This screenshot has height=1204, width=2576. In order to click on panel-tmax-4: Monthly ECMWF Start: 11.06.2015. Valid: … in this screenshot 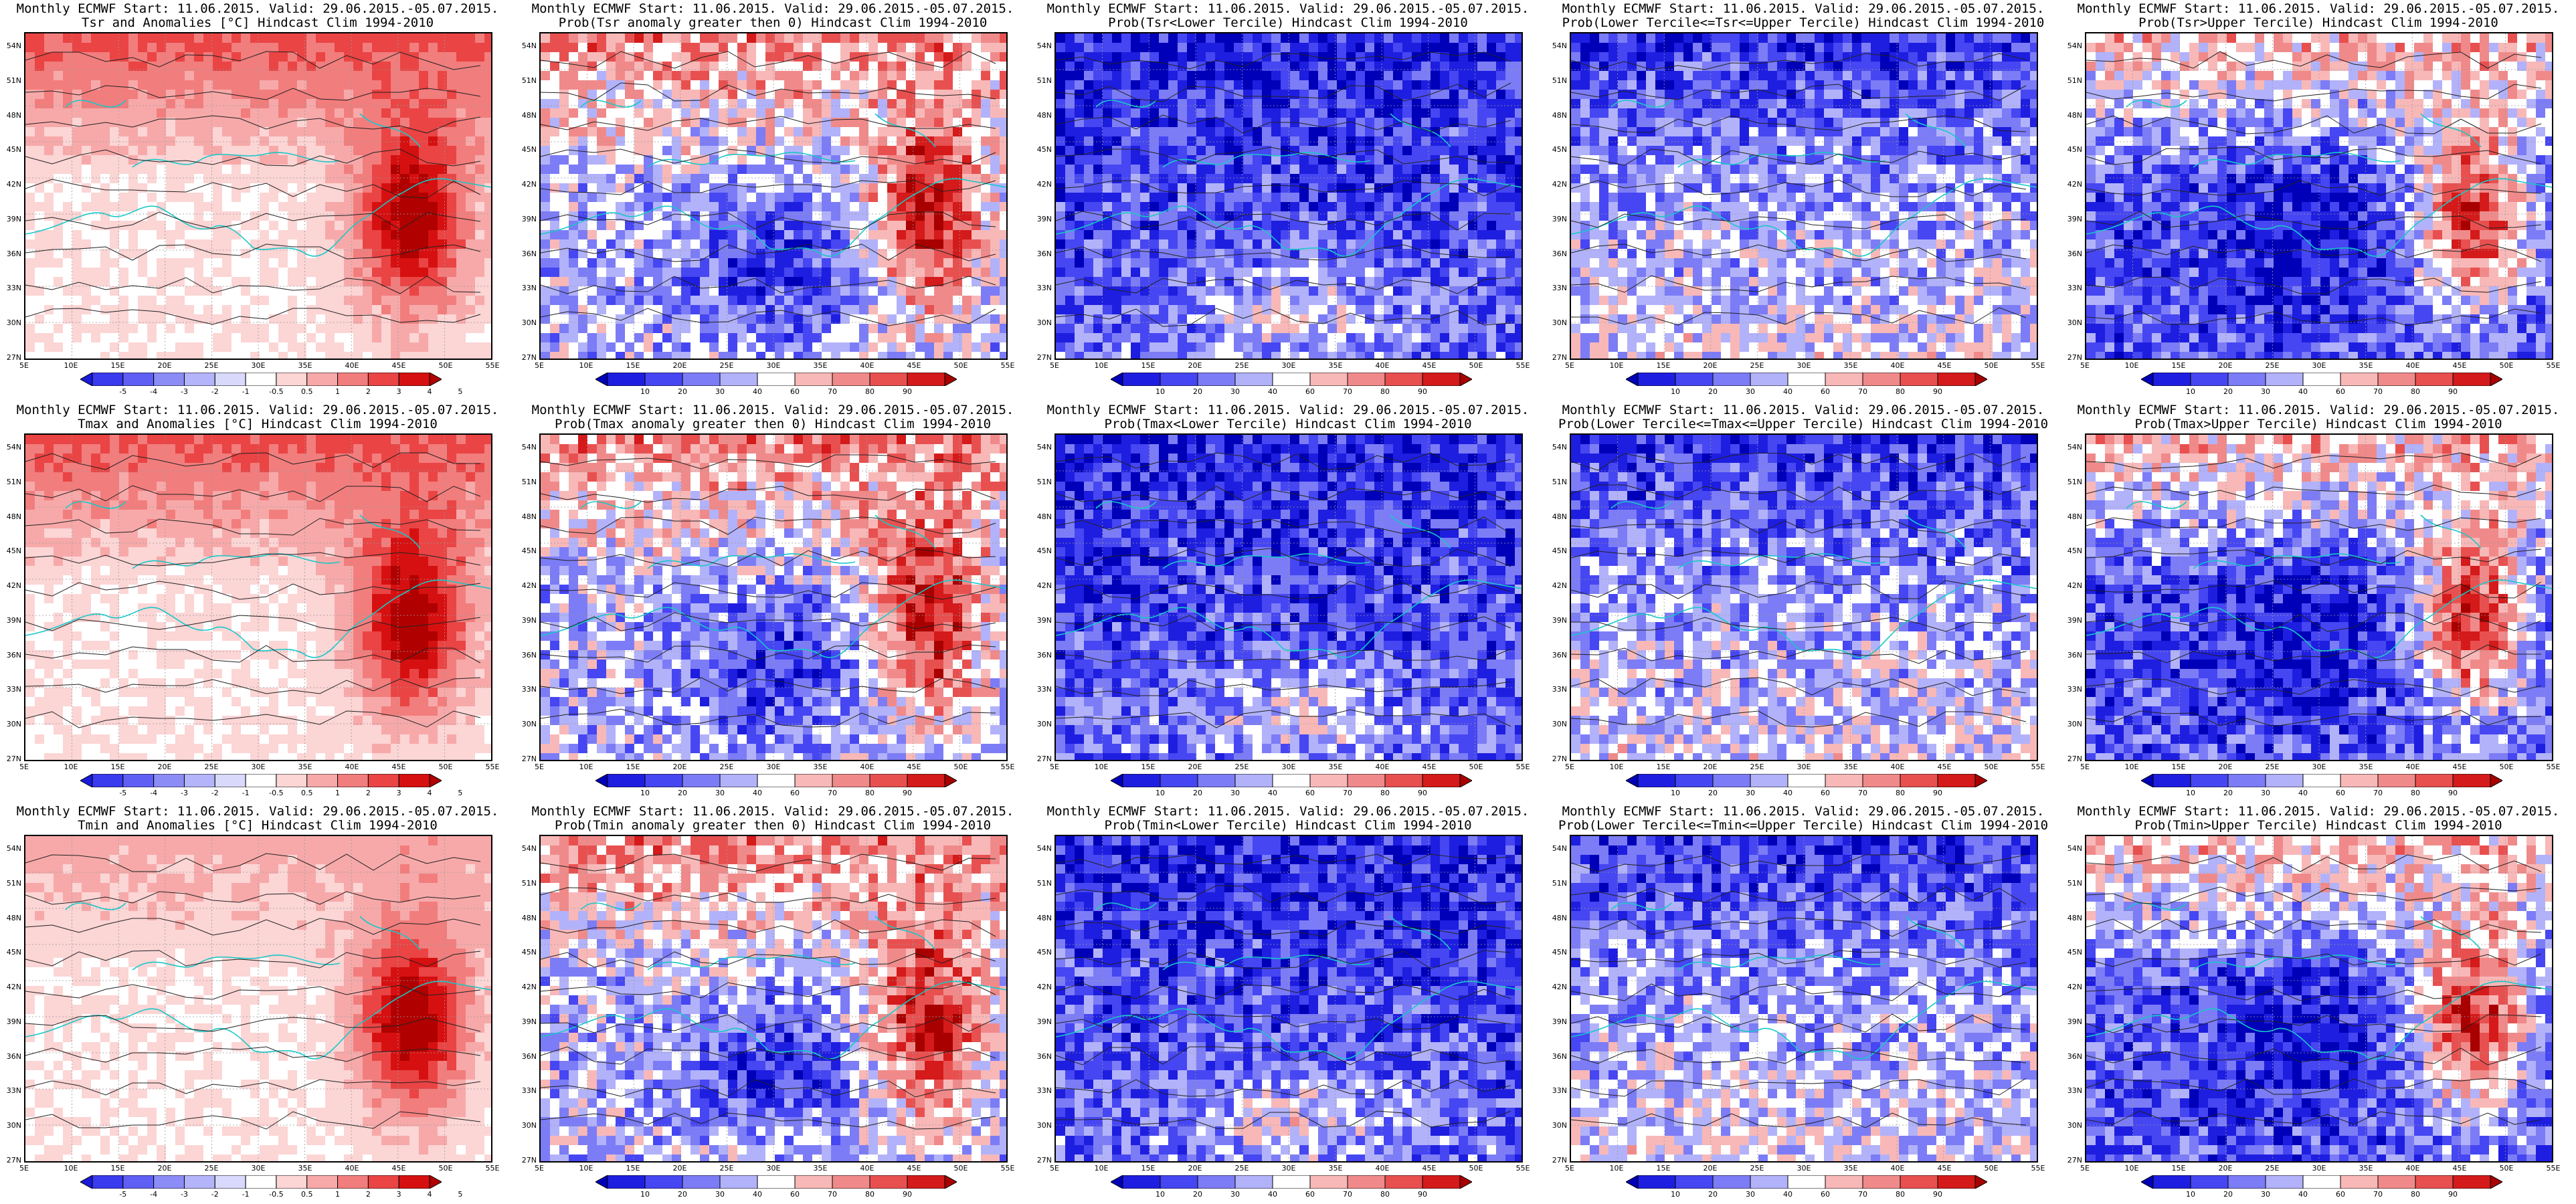, I will do `click(1803, 602)`.